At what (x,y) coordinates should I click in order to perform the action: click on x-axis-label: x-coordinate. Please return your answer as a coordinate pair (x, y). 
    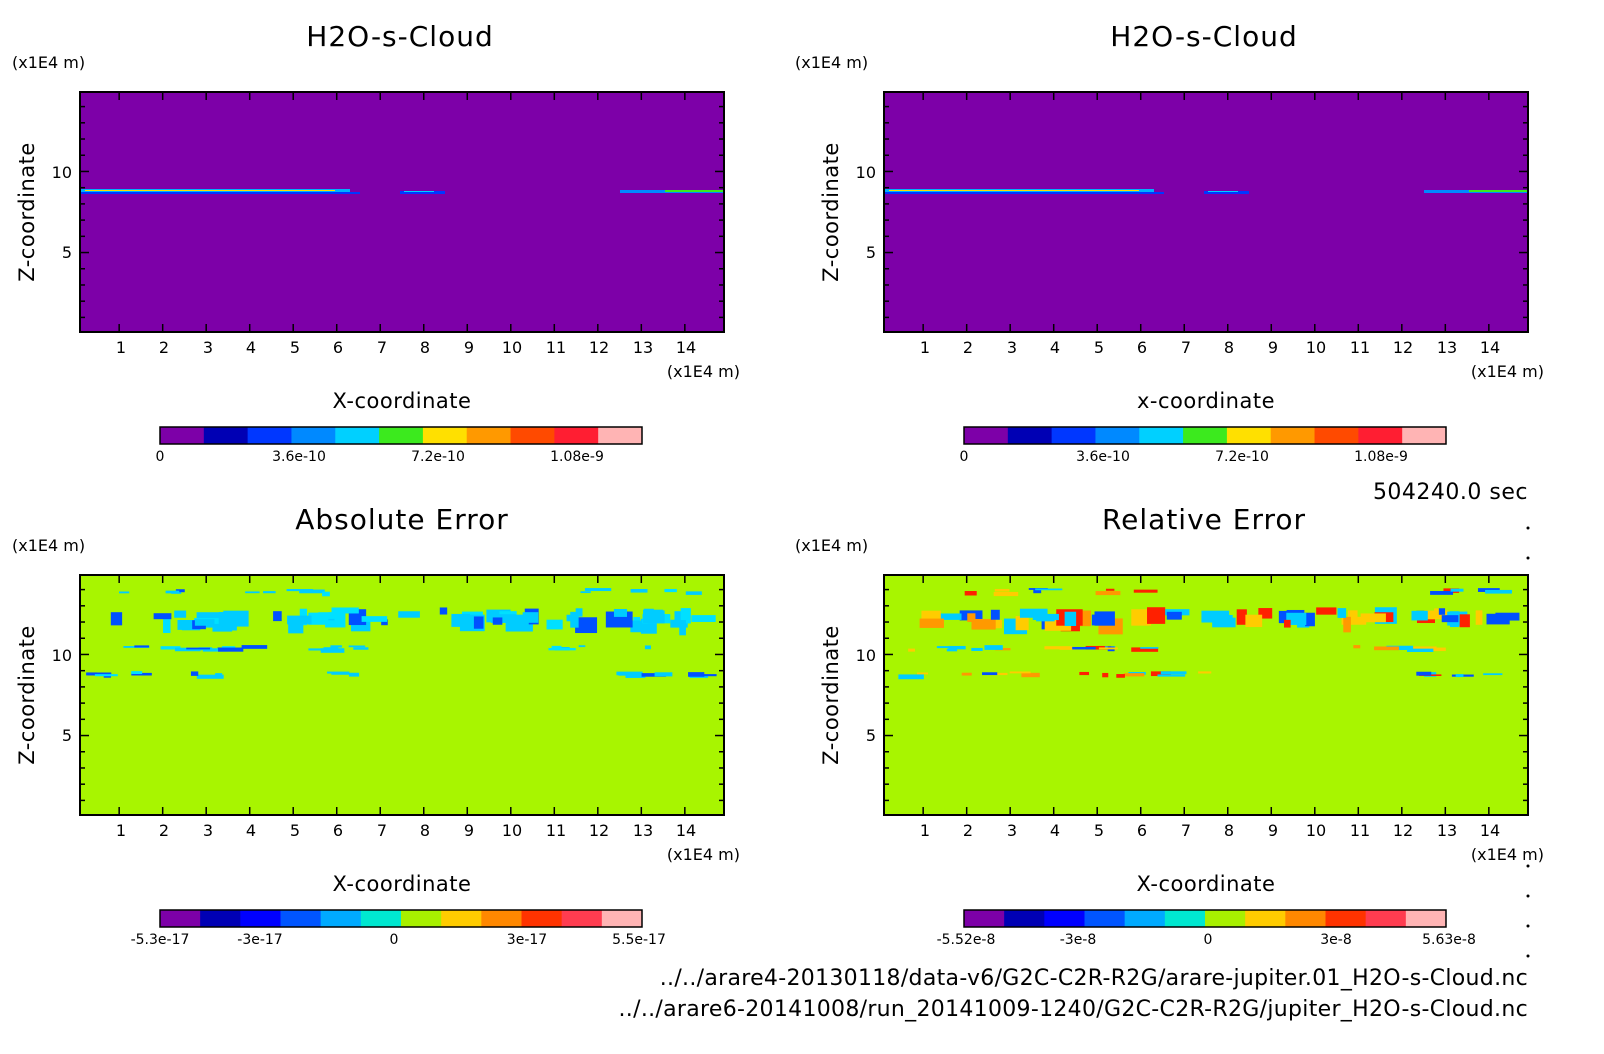
    Looking at the image, I should click on (1206, 401).